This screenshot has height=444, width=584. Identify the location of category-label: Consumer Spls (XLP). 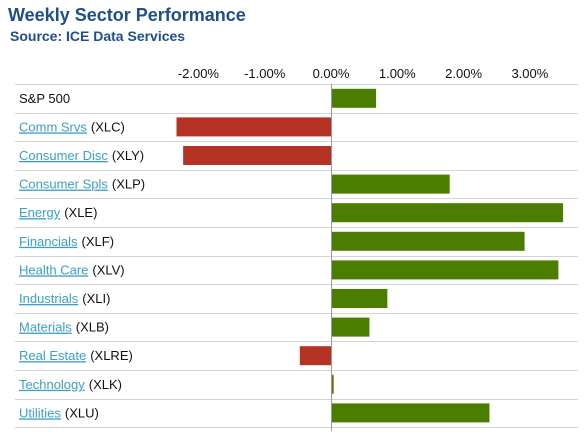
(82, 184).